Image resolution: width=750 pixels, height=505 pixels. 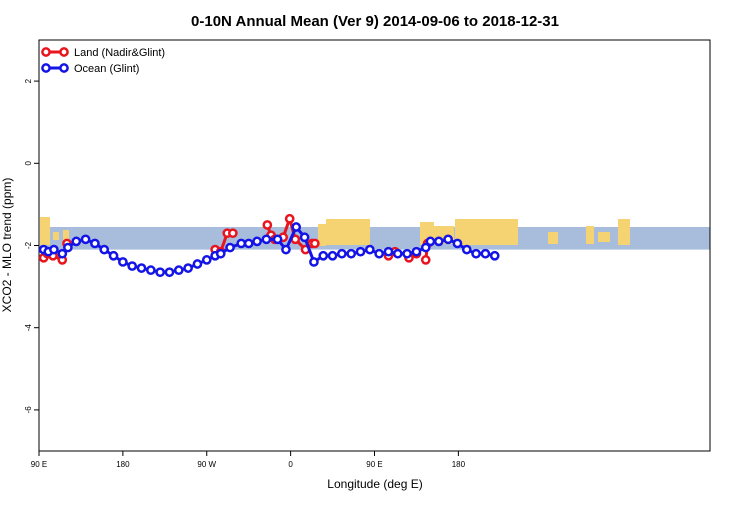 I want to click on x-tick-label: 0, so click(x=290, y=464).